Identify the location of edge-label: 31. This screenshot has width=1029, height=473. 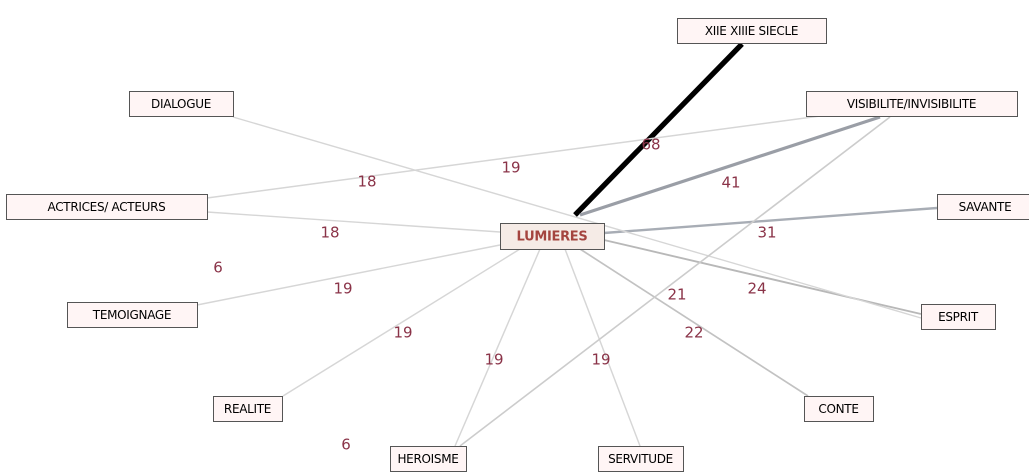
(766, 233).